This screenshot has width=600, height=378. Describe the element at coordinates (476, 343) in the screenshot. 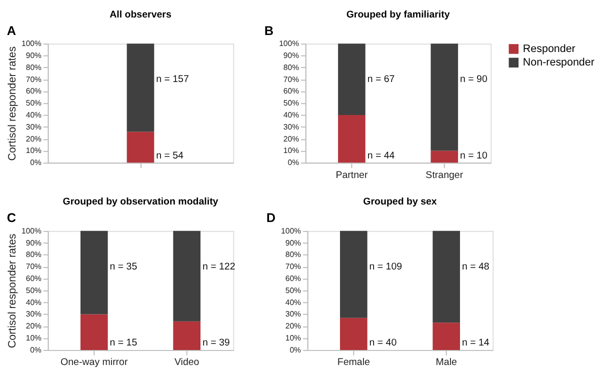

I see `annotation: n = 14` at that location.